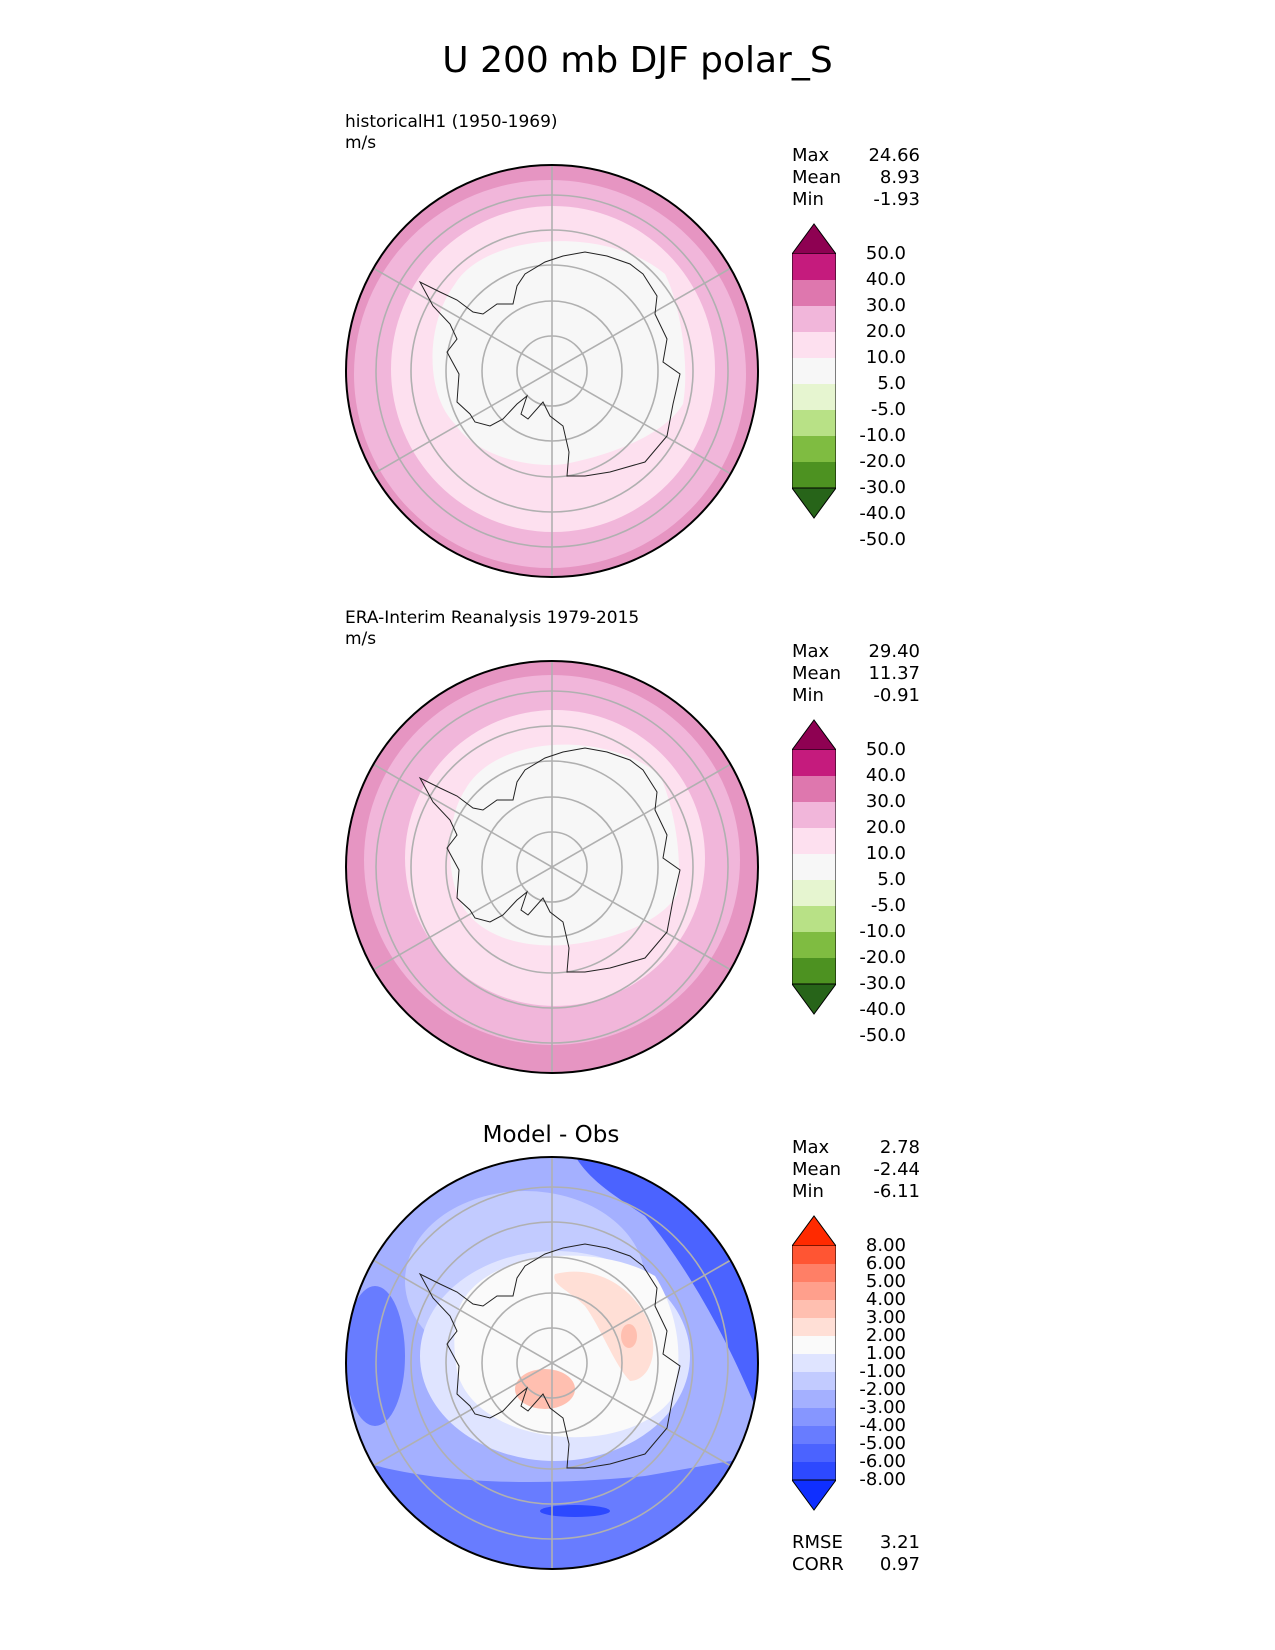 Image resolution: width=1275 pixels, height=1650 pixels. What do you see at coordinates (856, 674) in the screenshot?
I see `ref-stats: Max 29.40 Mean 11.37 Min -0.91` at bounding box center [856, 674].